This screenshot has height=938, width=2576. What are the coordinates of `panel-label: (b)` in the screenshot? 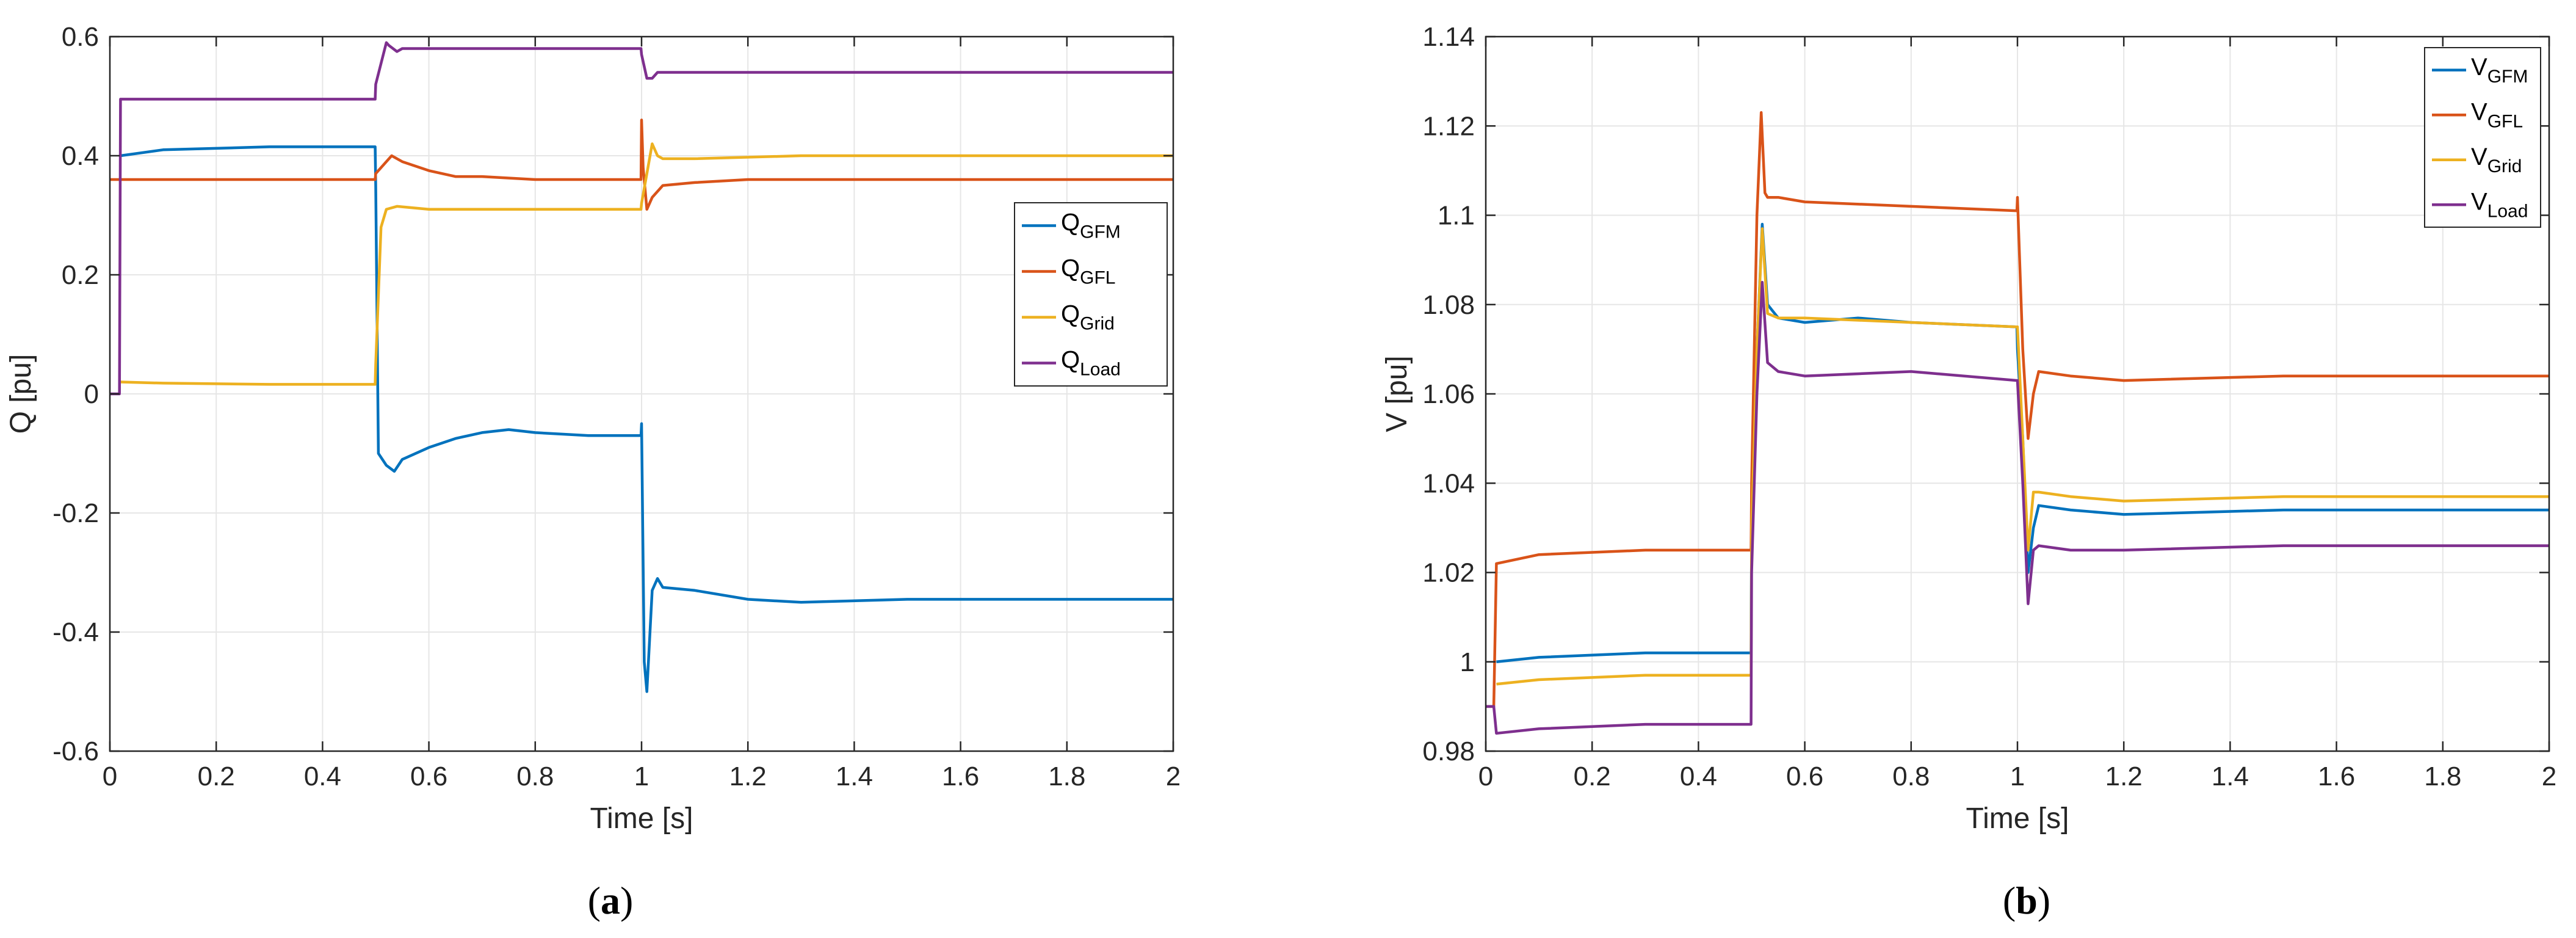 It's located at (2026, 900).